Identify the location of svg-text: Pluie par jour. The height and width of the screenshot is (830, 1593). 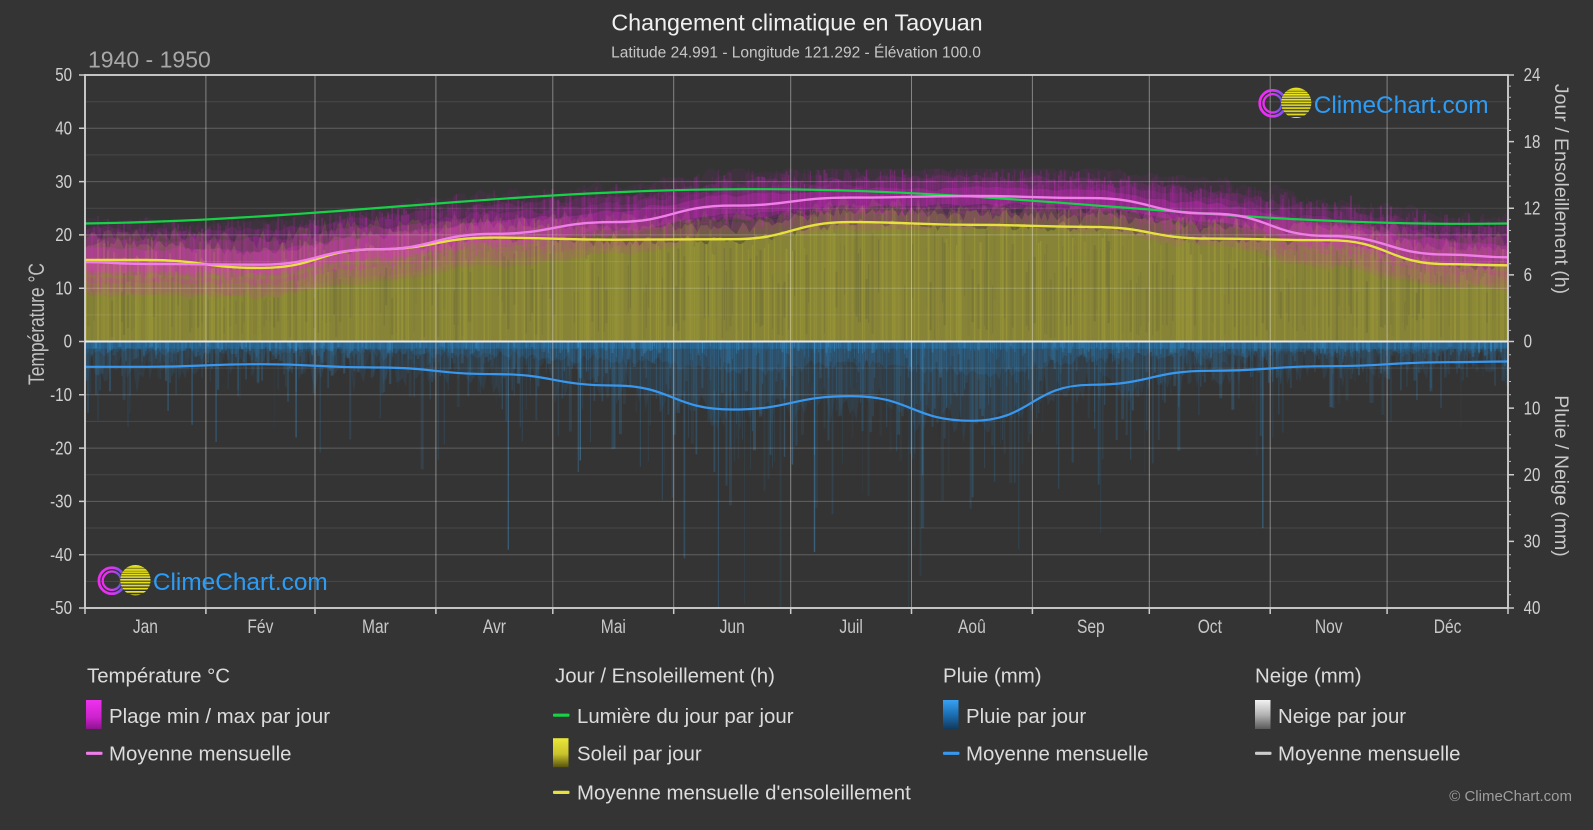
(1026, 717).